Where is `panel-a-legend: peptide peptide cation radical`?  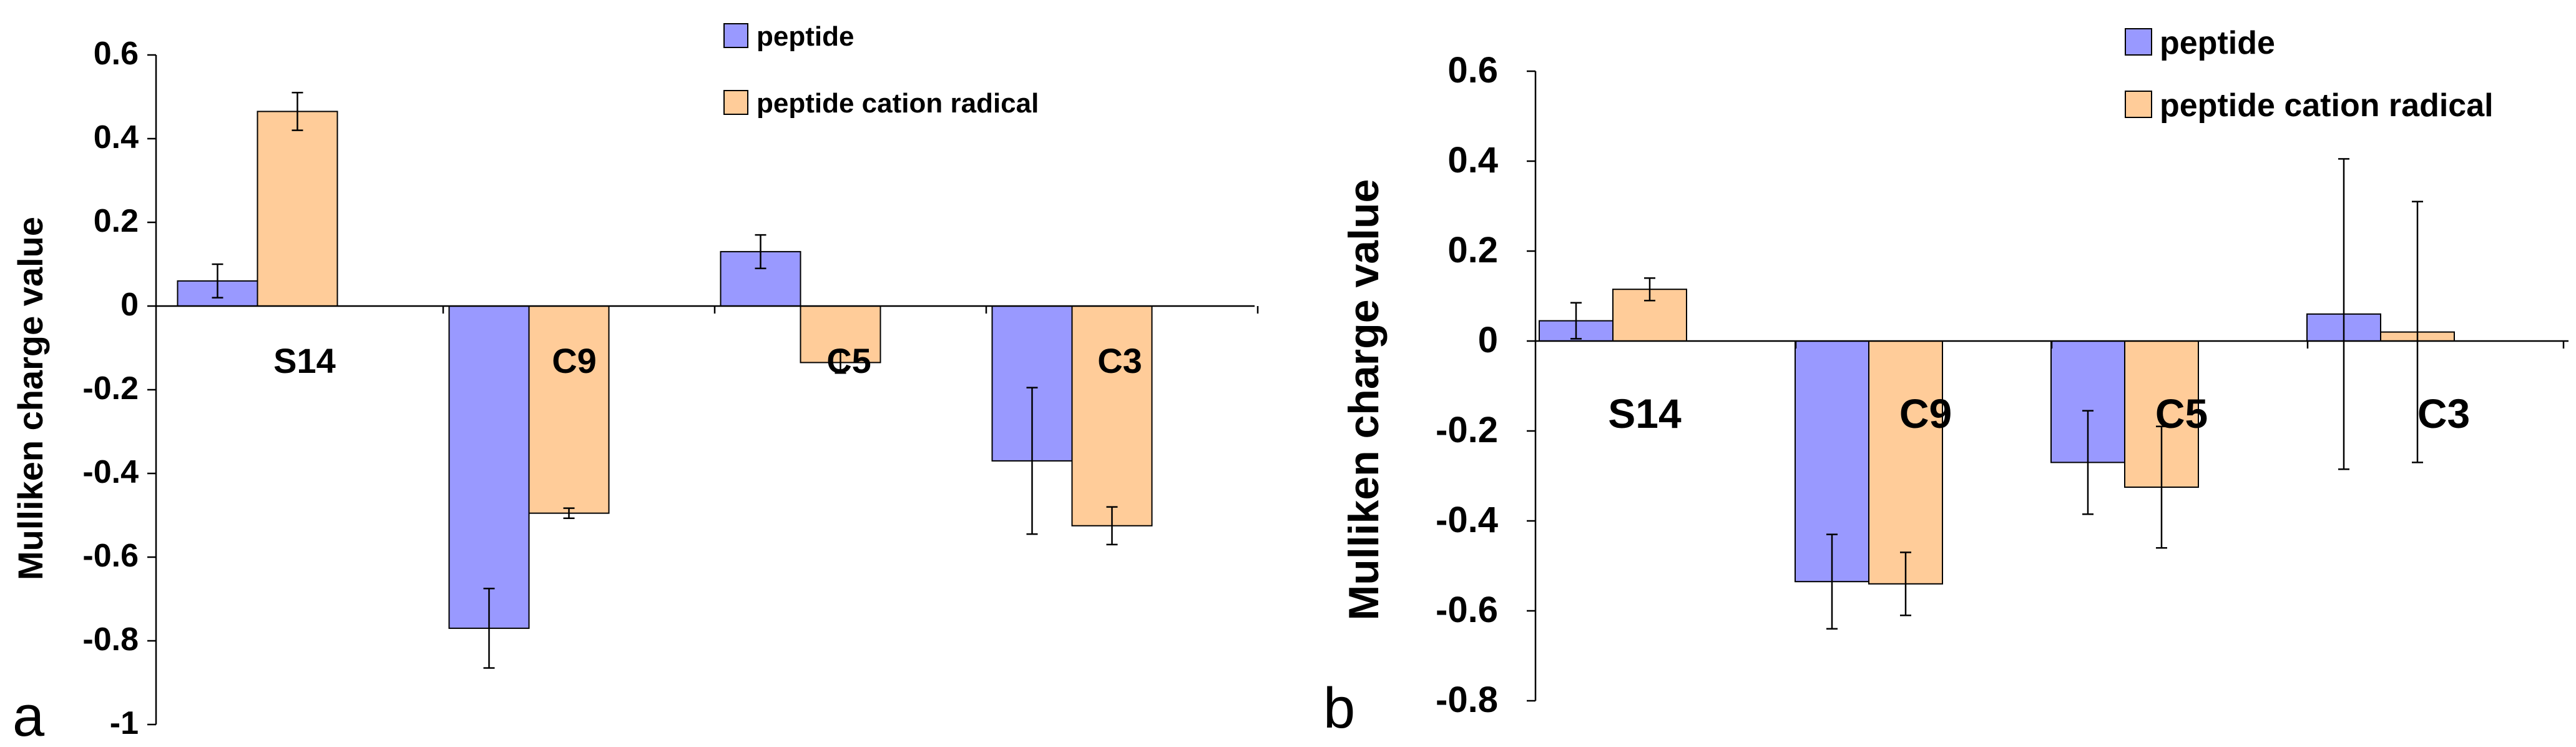
panel-a-legend: peptide peptide cation radical is located at coordinates (881, 70).